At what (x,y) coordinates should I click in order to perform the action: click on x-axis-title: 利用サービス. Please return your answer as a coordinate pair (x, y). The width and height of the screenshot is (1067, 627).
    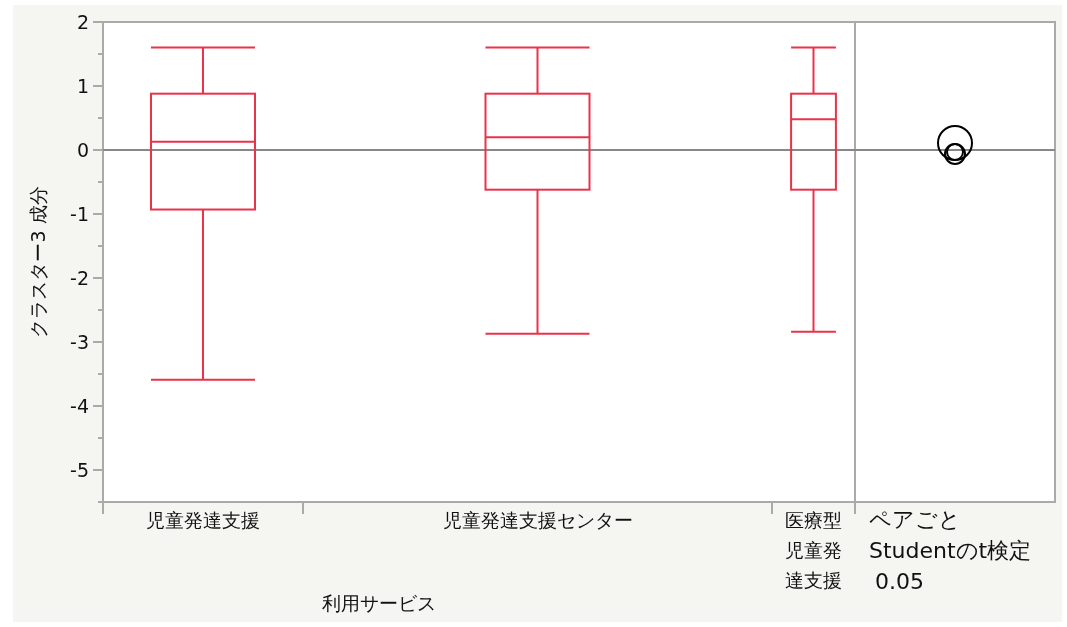
    Looking at the image, I should click on (379, 603).